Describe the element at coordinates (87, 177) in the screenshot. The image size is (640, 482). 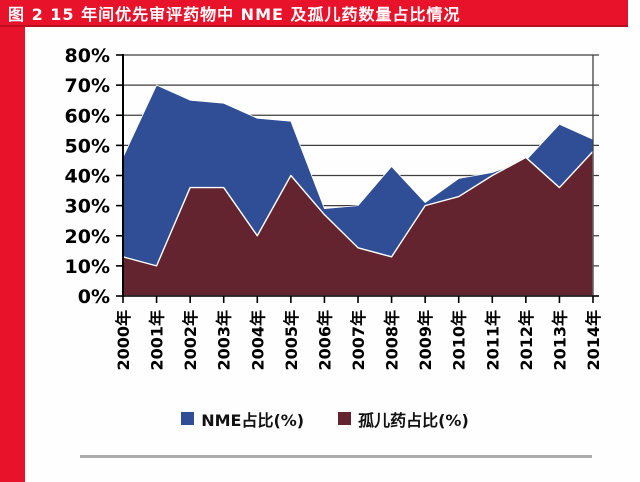
I see `y-axis-label: 40%` at that location.